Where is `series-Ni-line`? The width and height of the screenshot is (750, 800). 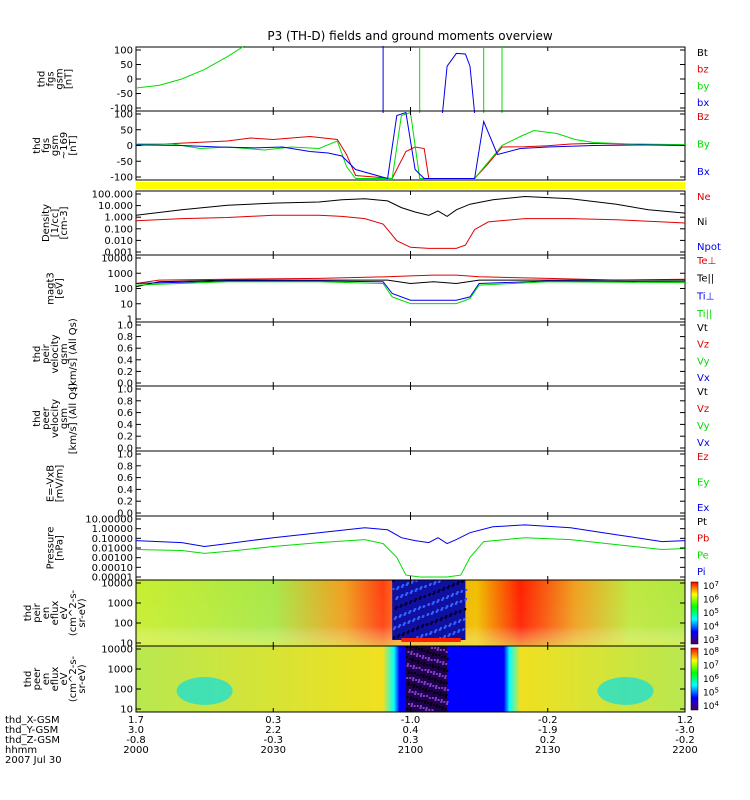 series-Ni-line is located at coordinates (410, 206).